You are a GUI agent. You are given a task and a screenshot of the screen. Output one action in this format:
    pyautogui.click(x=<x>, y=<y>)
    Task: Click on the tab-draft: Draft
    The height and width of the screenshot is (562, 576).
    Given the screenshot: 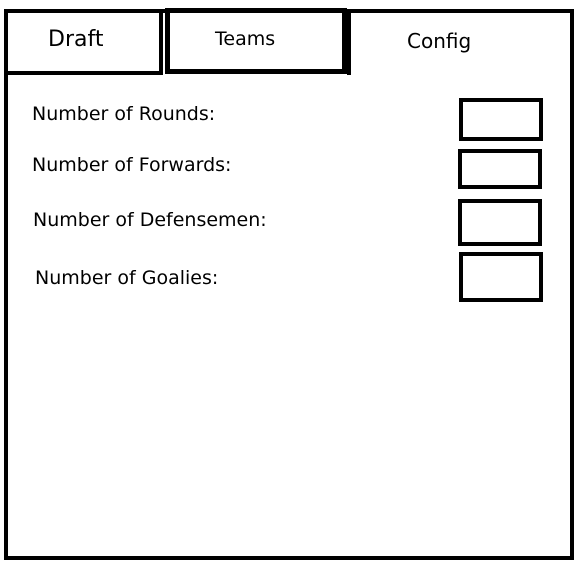 What is the action you would take?
    pyautogui.click(x=83, y=42)
    